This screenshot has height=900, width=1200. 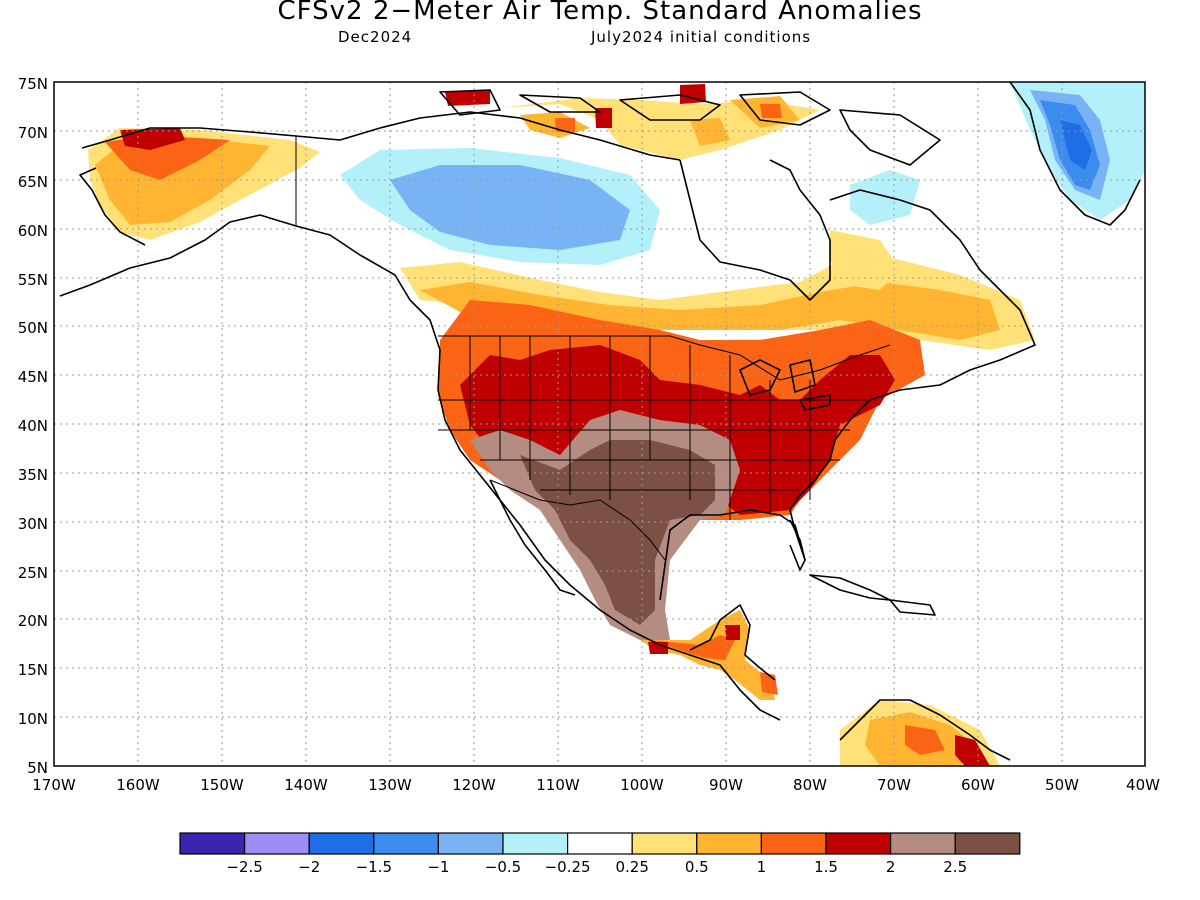 I want to click on lon-label: 90W, so click(x=726, y=785).